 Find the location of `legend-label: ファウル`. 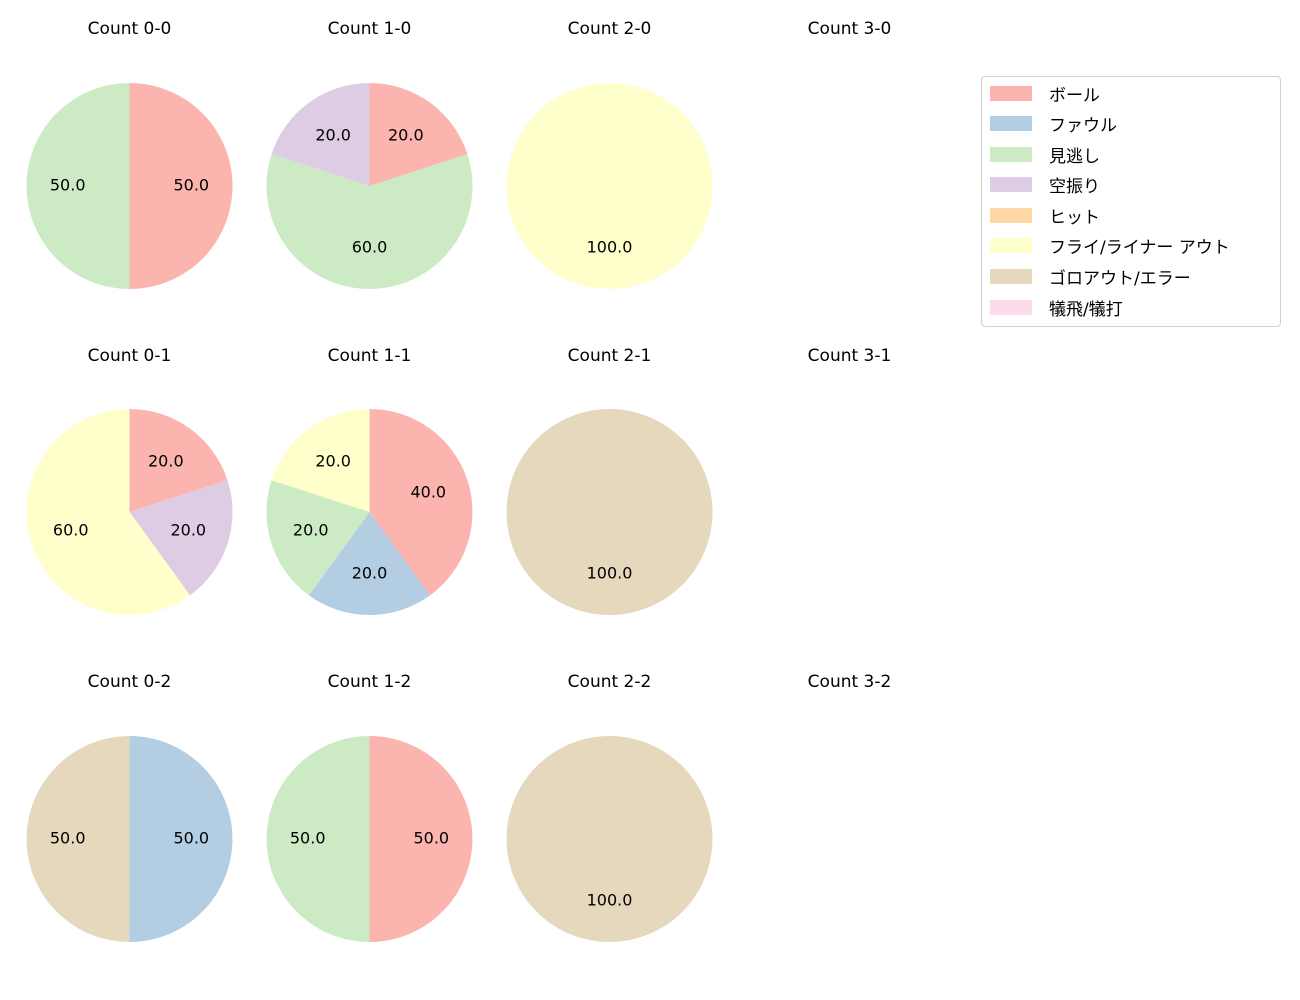

legend-label: ファウル is located at coordinates (1083, 125).